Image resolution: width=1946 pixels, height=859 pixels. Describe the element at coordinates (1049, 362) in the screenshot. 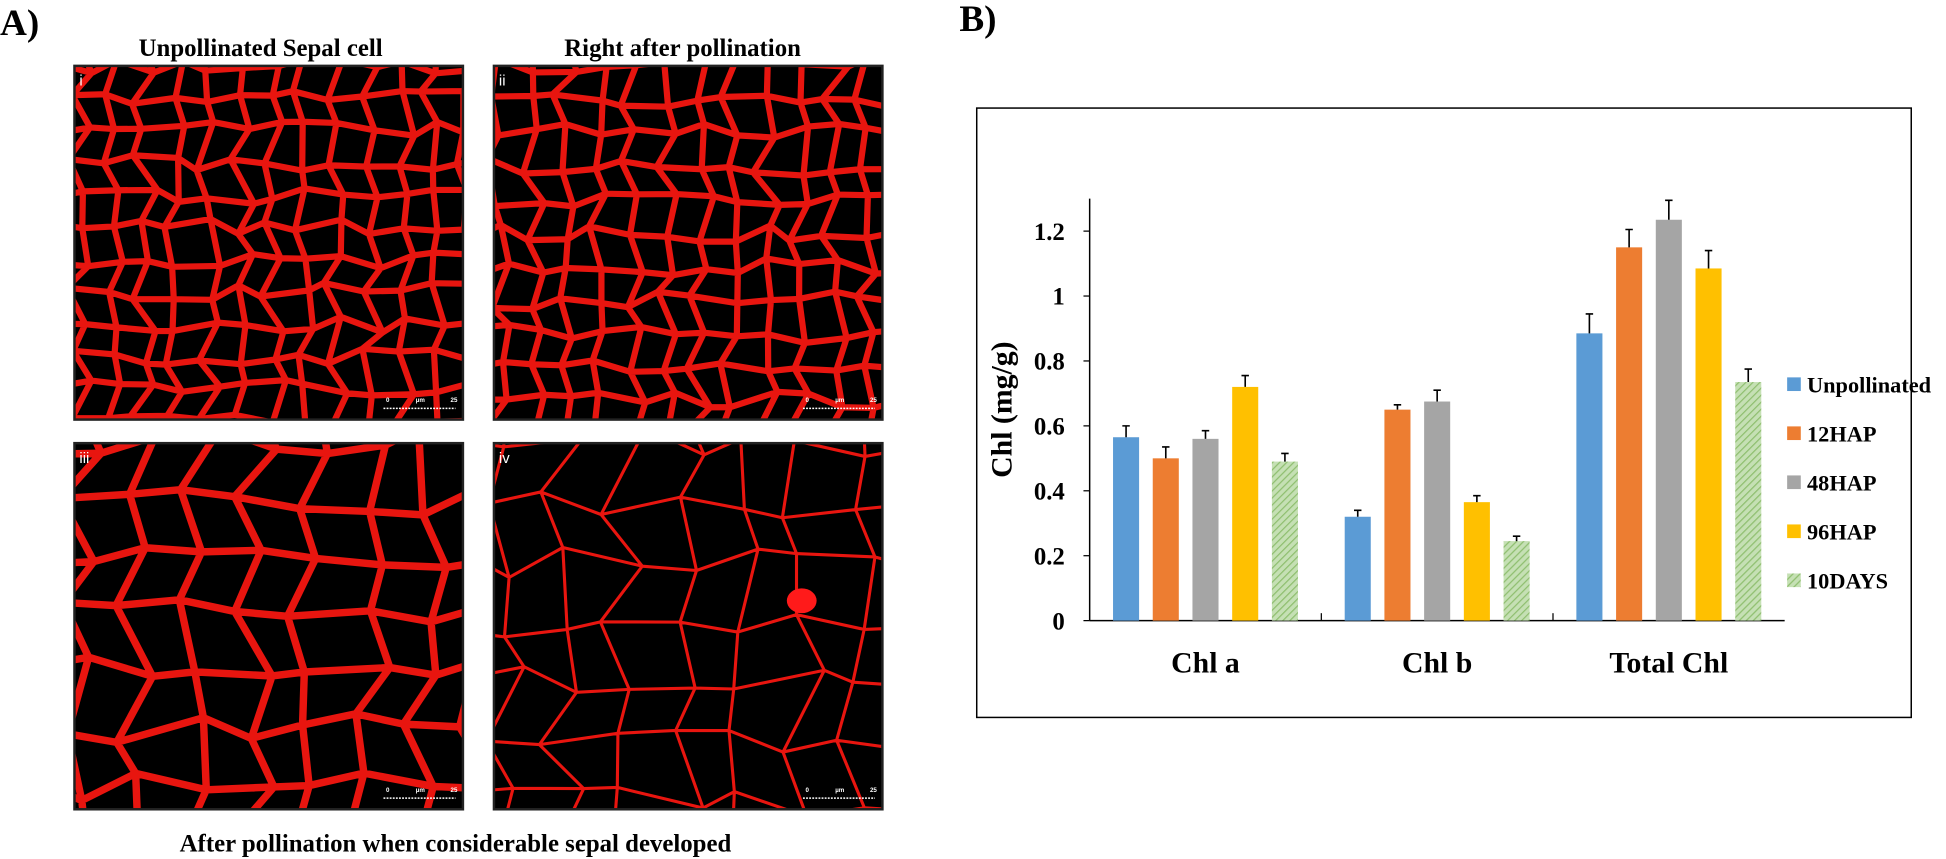

I see `y-tick-label: 0.8` at that location.